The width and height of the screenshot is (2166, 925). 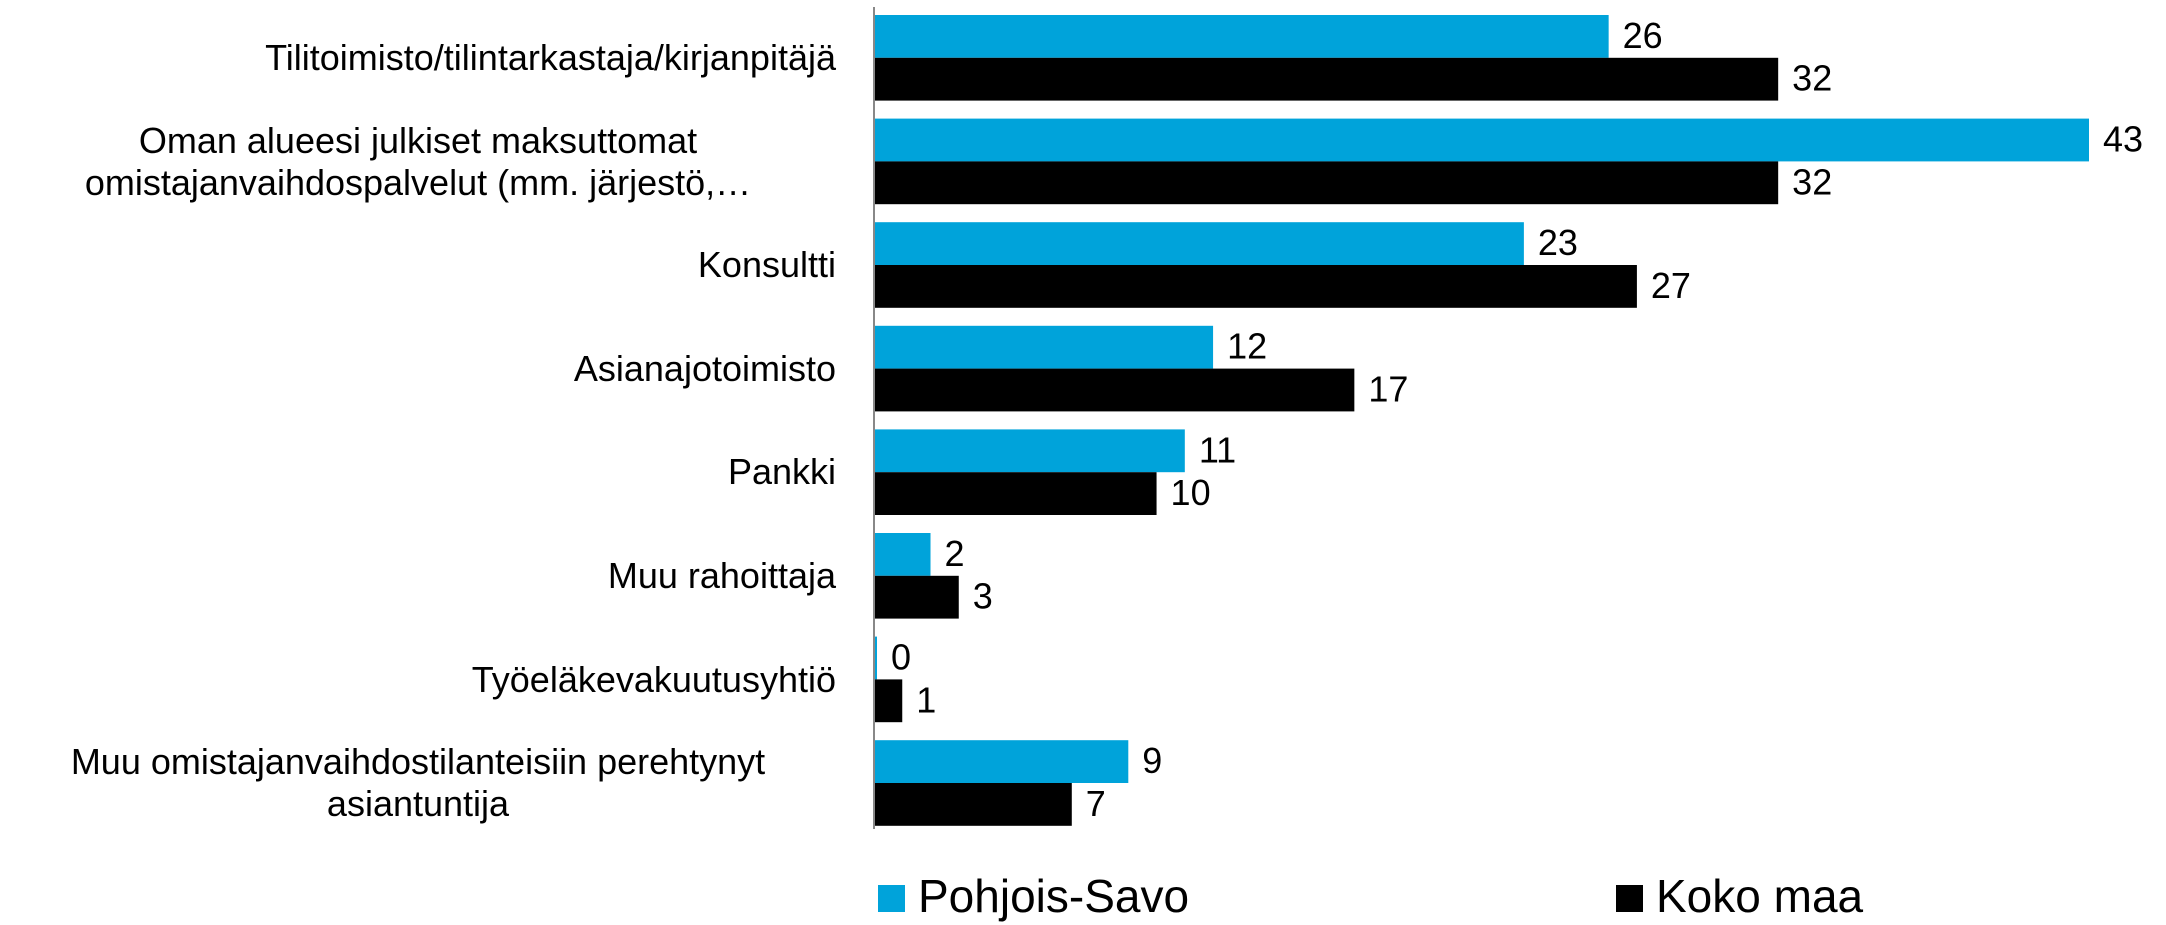 What do you see at coordinates (1643, 35) in the screenshot?
I see `value-label: 26` at bounding box center [1643, 35].